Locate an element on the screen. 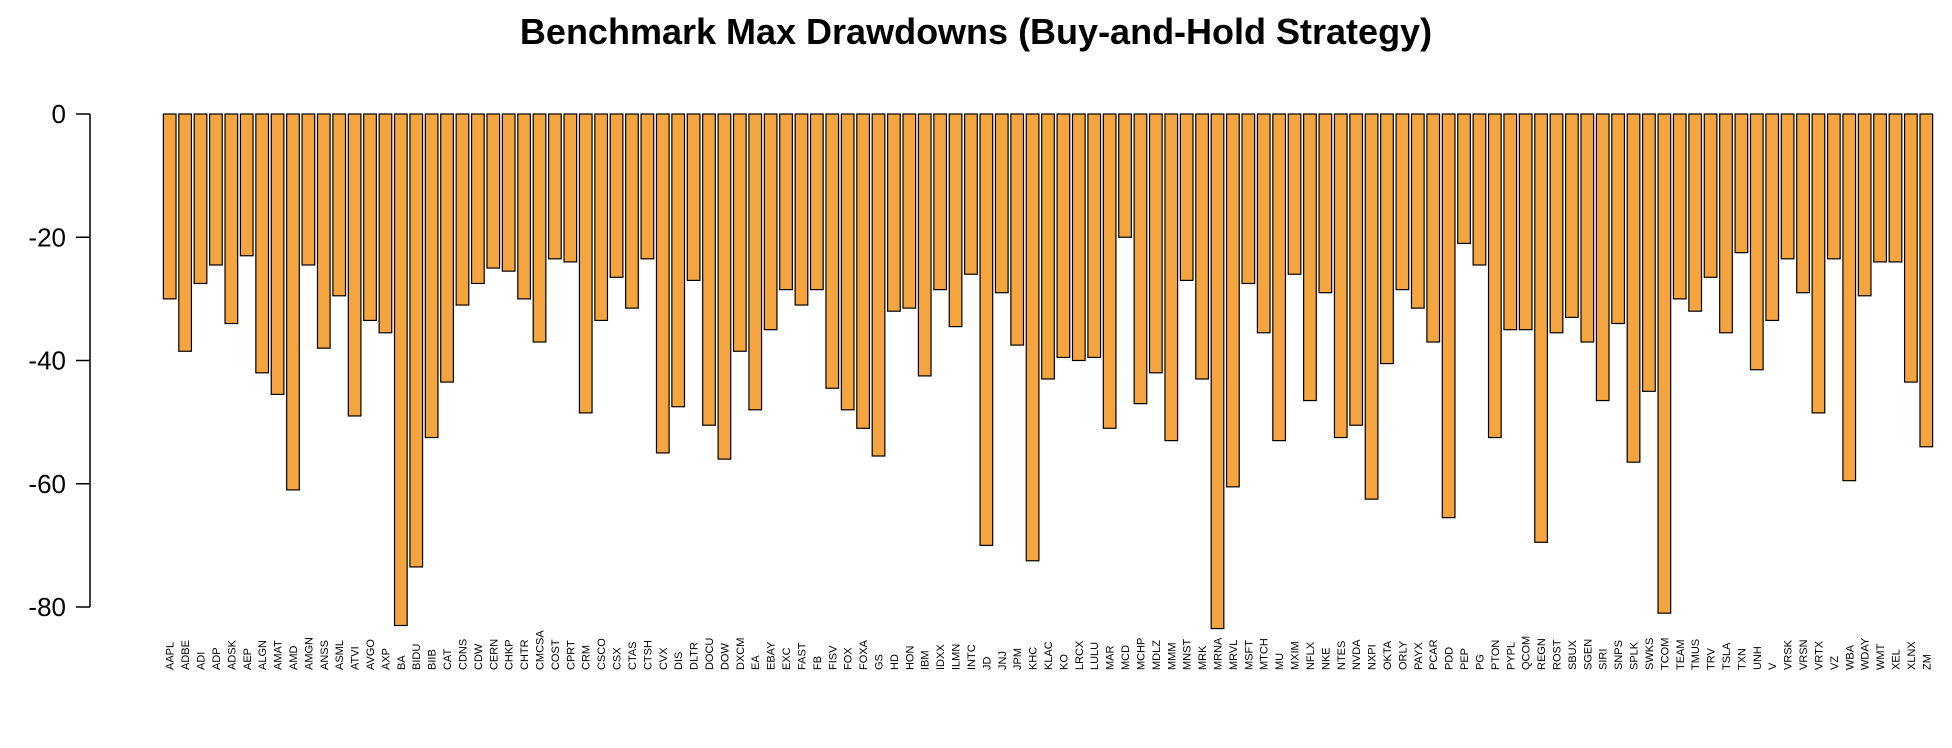 The width and height of the screenshot is (1952, 748). x-tick-label-mtch: MTCH is located at coordinates (1265, 654).